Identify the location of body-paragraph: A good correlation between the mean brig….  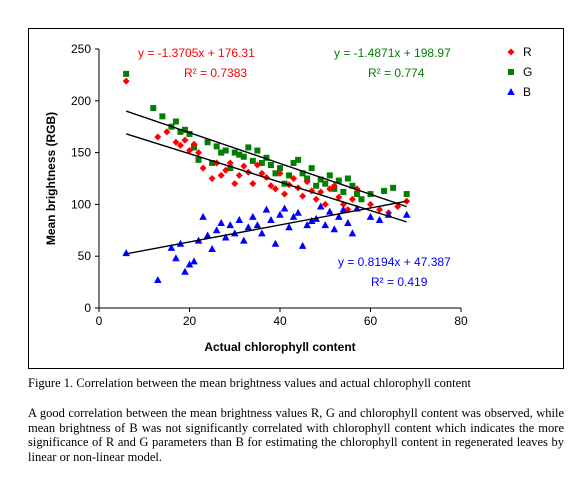
(296, 435).